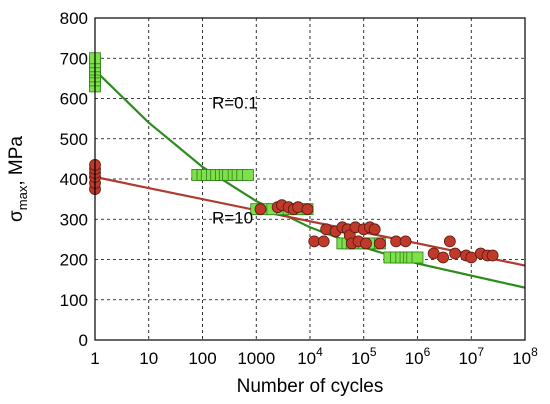 This screenshot has height=404, width=550. What do you see at coordinates (16, 216) in the screenshot?
I see `y-axis-label-main: σ` at bounding box center [16, 216].